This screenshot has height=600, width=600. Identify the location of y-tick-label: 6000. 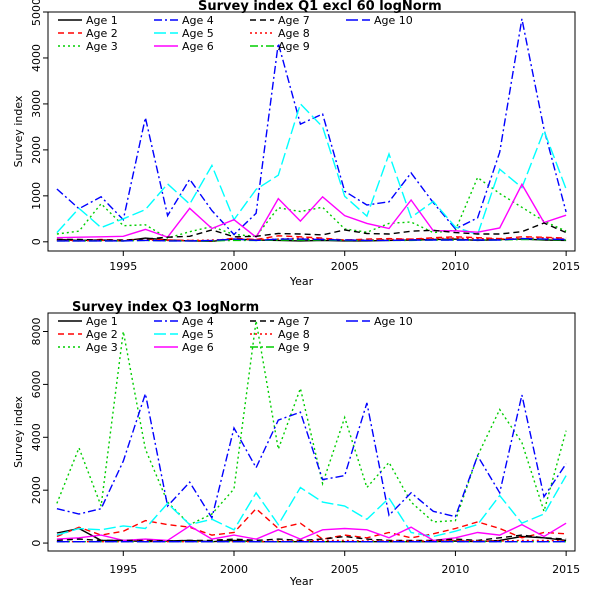
(36, 384).